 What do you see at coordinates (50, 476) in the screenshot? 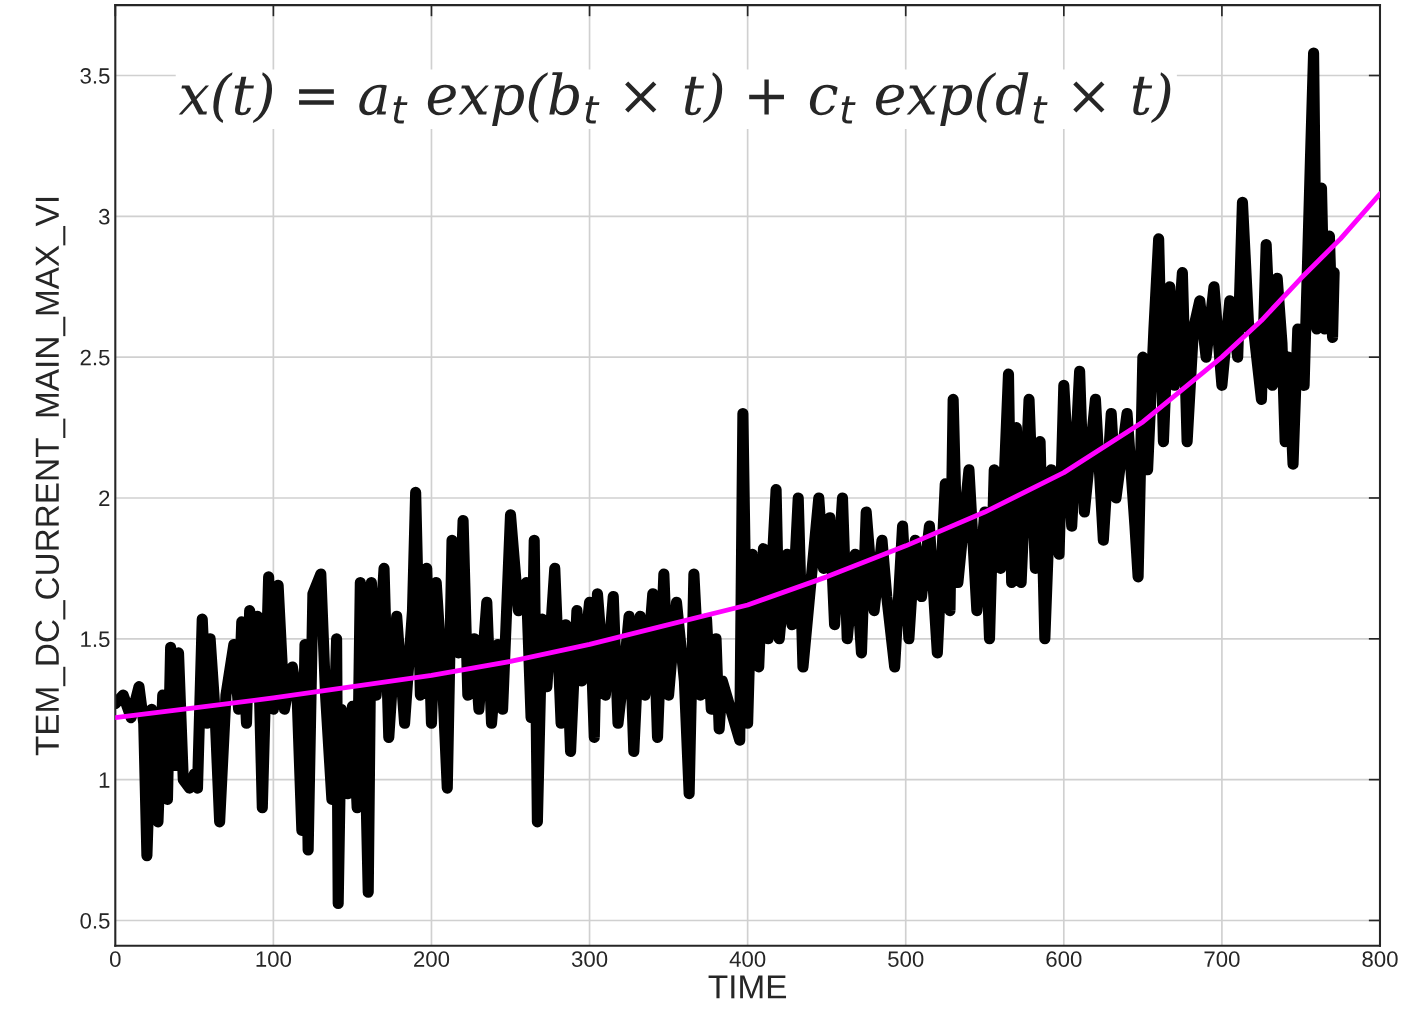
I see `y-axis-title: TEM_DC_CURRENT_MAIN_MAX_VI` at bounding box center [50, 476].